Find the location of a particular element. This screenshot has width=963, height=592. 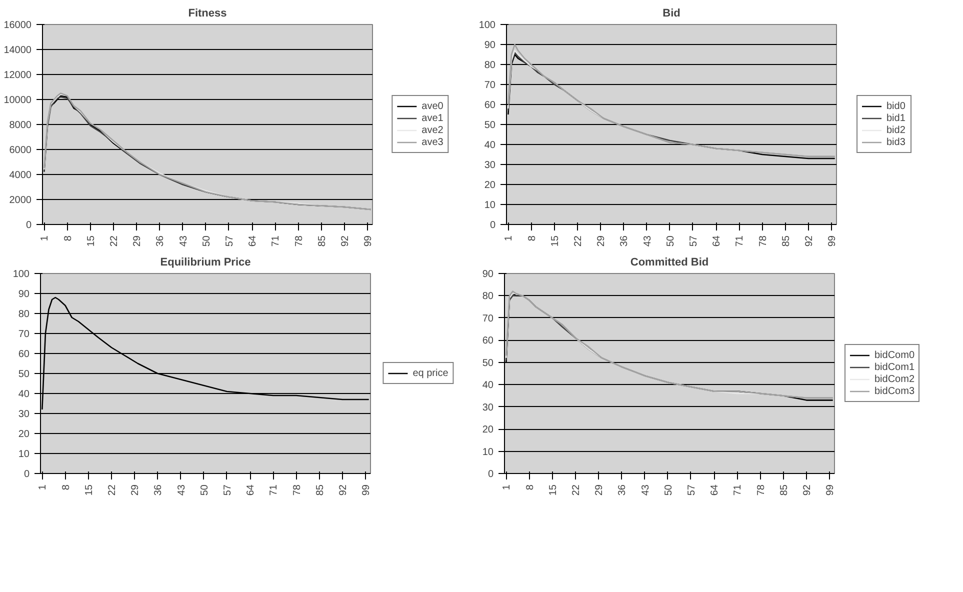

chart-title: Equilibrium Price is located at coordinates (205, 262).